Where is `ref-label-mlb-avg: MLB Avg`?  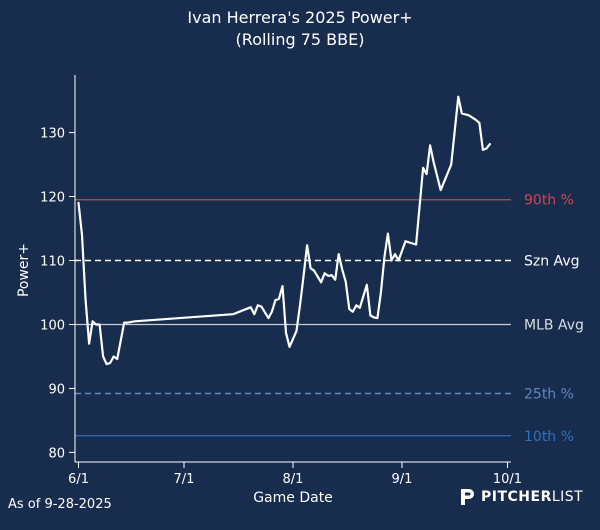 ref-label-mlb-avg: MLB Avg is located at coordinates (554, 325).